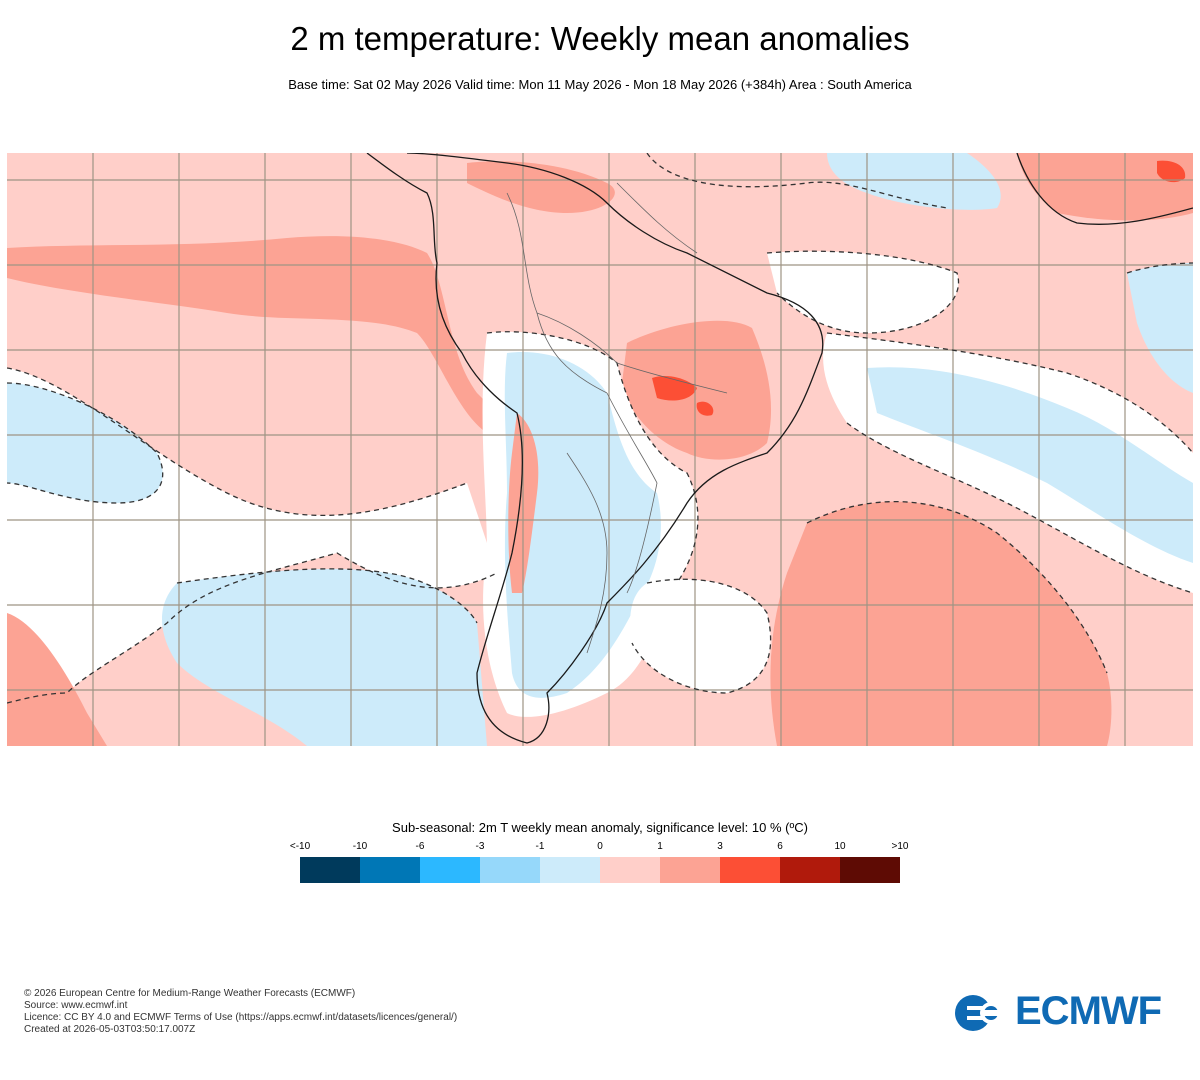 This screenshot has height=1080, width=1200. I want to click on legend-tick-label: 0, so click(600, 846).